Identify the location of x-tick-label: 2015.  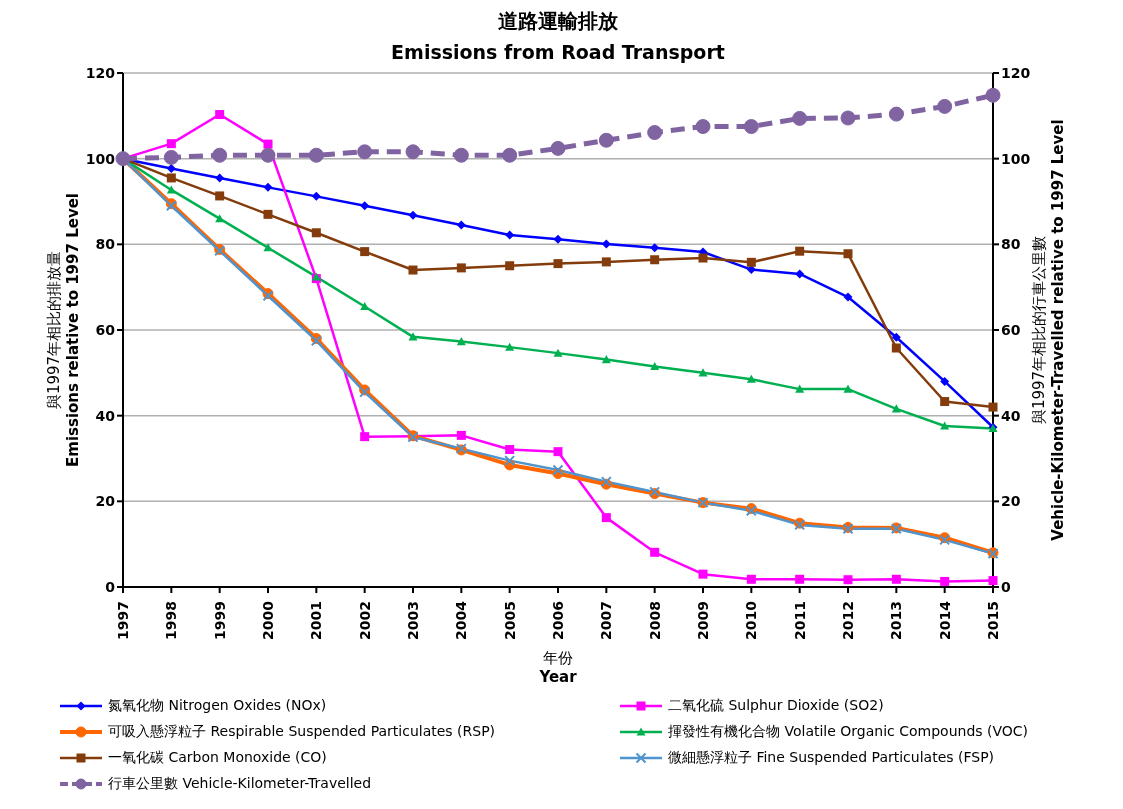
(993, 620).